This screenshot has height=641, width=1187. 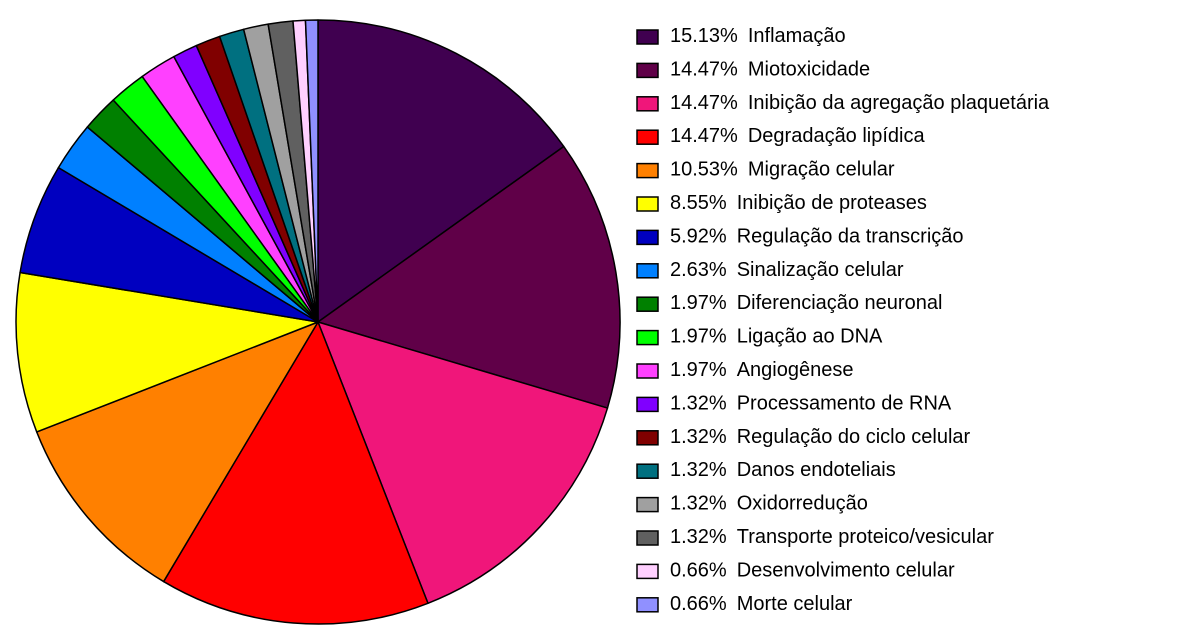 I want to click on legend-entry: 5.92% Regulação da transcrição, so click(x=817, y=237).